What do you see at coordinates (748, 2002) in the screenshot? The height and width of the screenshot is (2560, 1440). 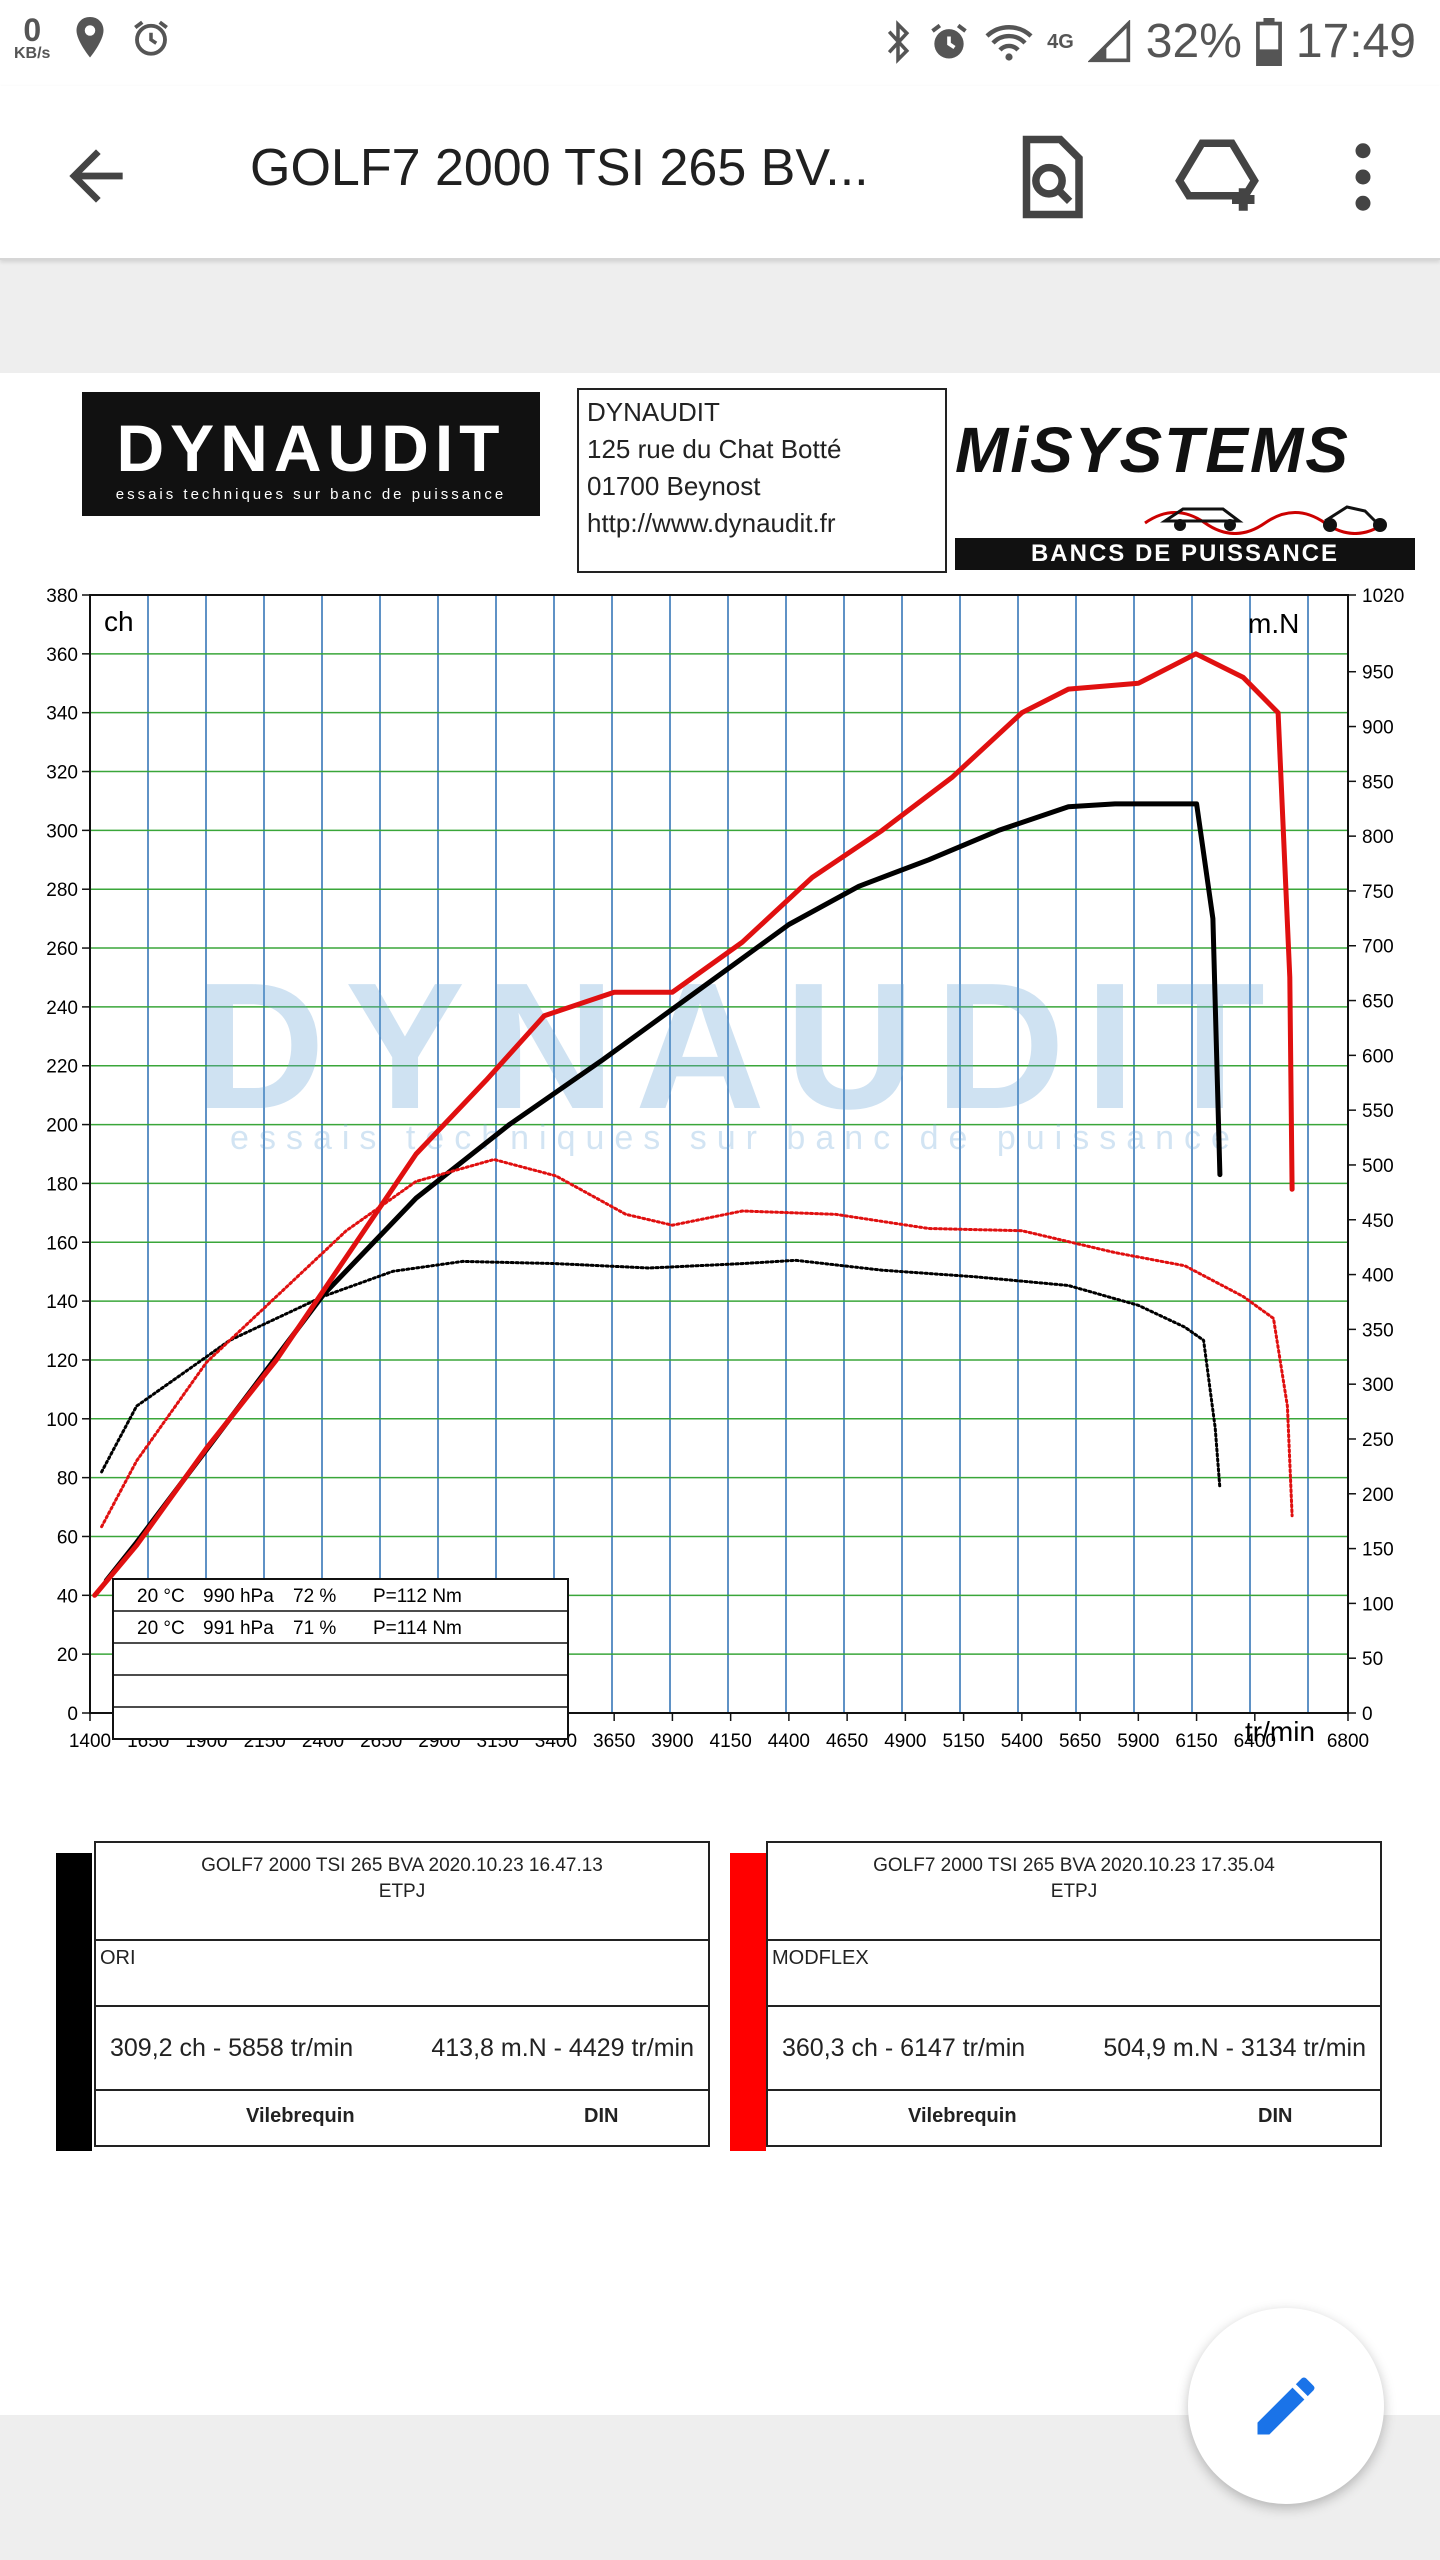 I see `modflex-color-strip` at bounding box center [748, 2002].